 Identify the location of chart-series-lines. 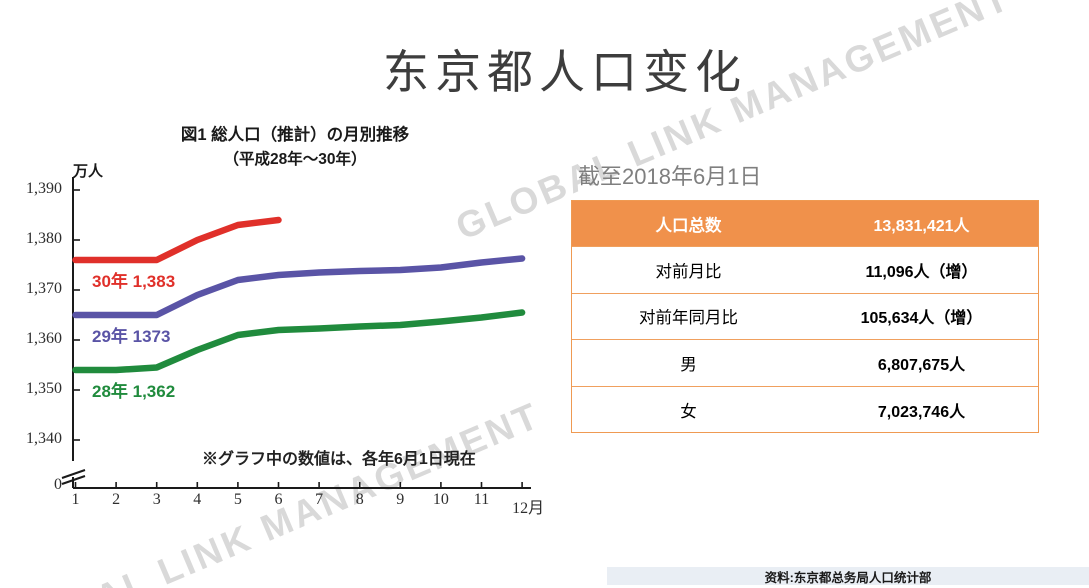
(299, 295).